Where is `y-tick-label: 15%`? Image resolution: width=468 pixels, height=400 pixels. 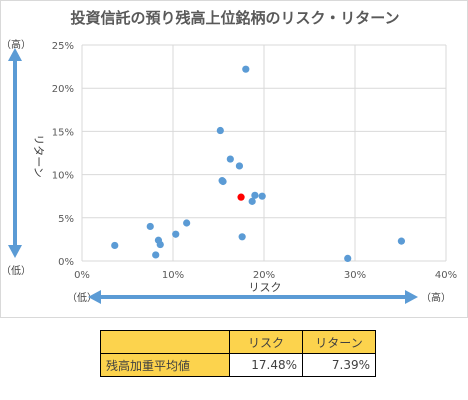
y-tick-label: 15% is located at coordinates (63, 132).